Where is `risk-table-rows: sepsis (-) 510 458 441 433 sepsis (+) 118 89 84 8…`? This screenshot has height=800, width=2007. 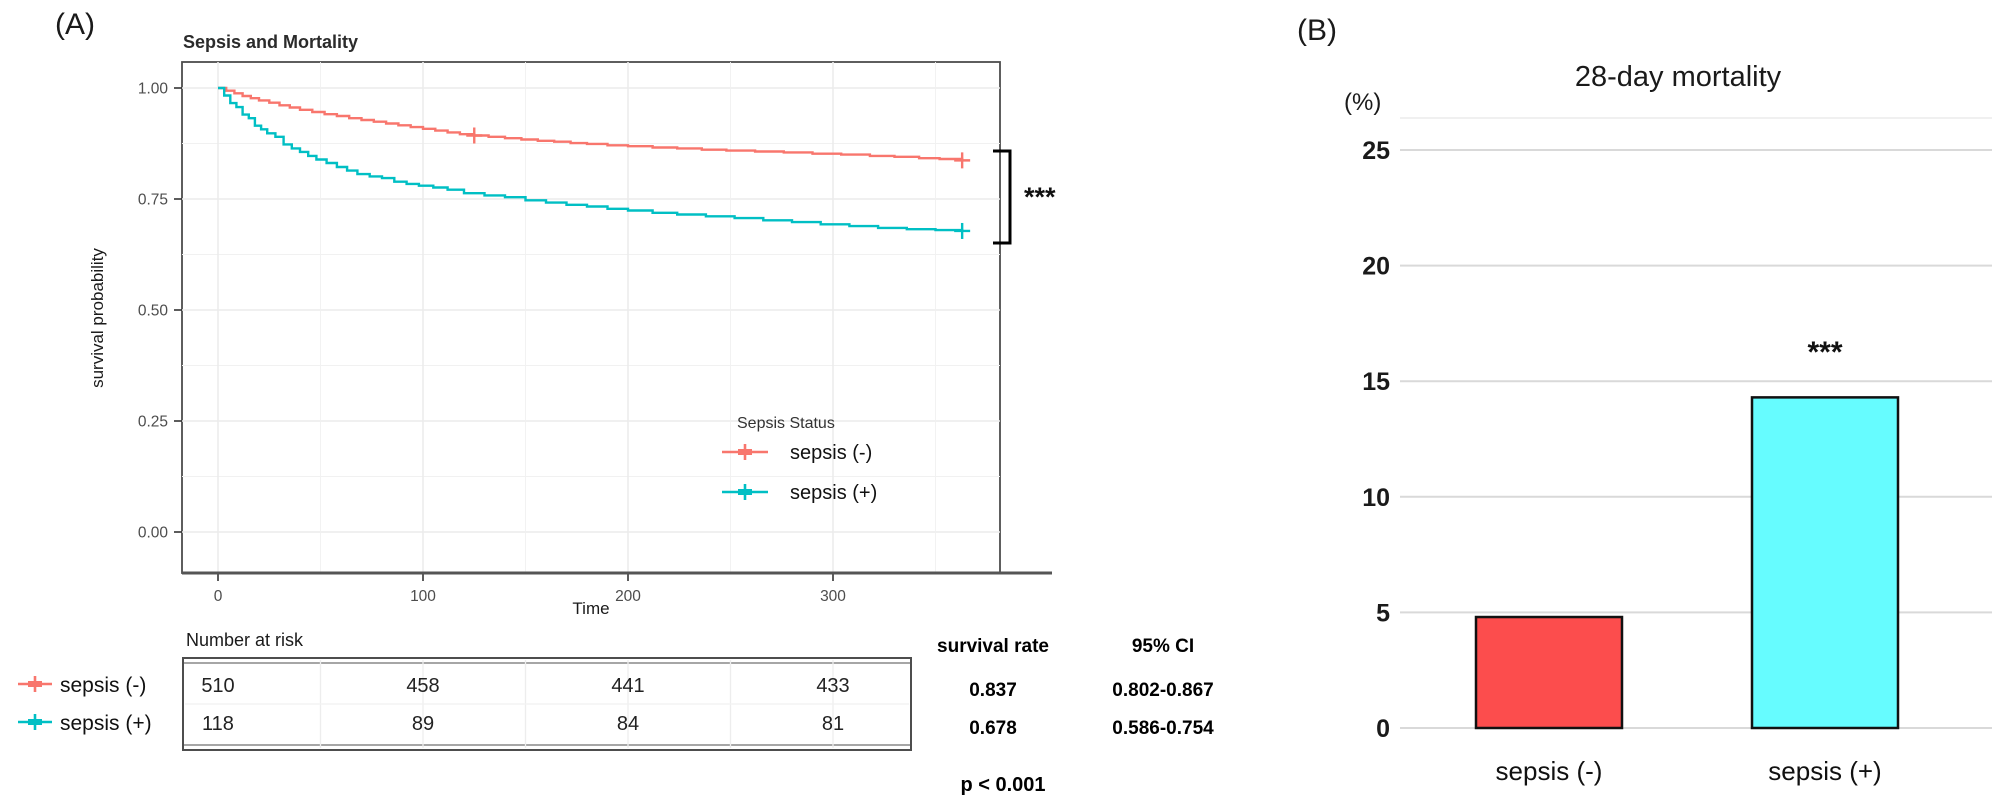
risk-table-rows: sepsis (-) 510 458 441 433 sepsis (+) 118 89 84 8… is located at coordinates (434, 704).